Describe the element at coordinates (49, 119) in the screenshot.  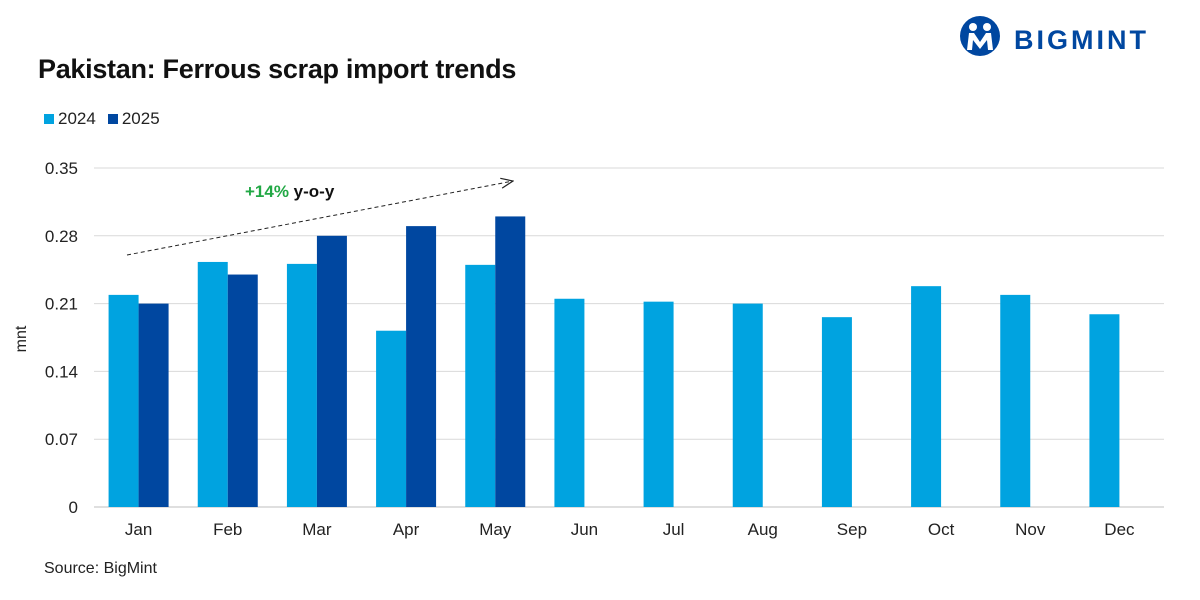
I see `legend-swatch-2024` at that location.